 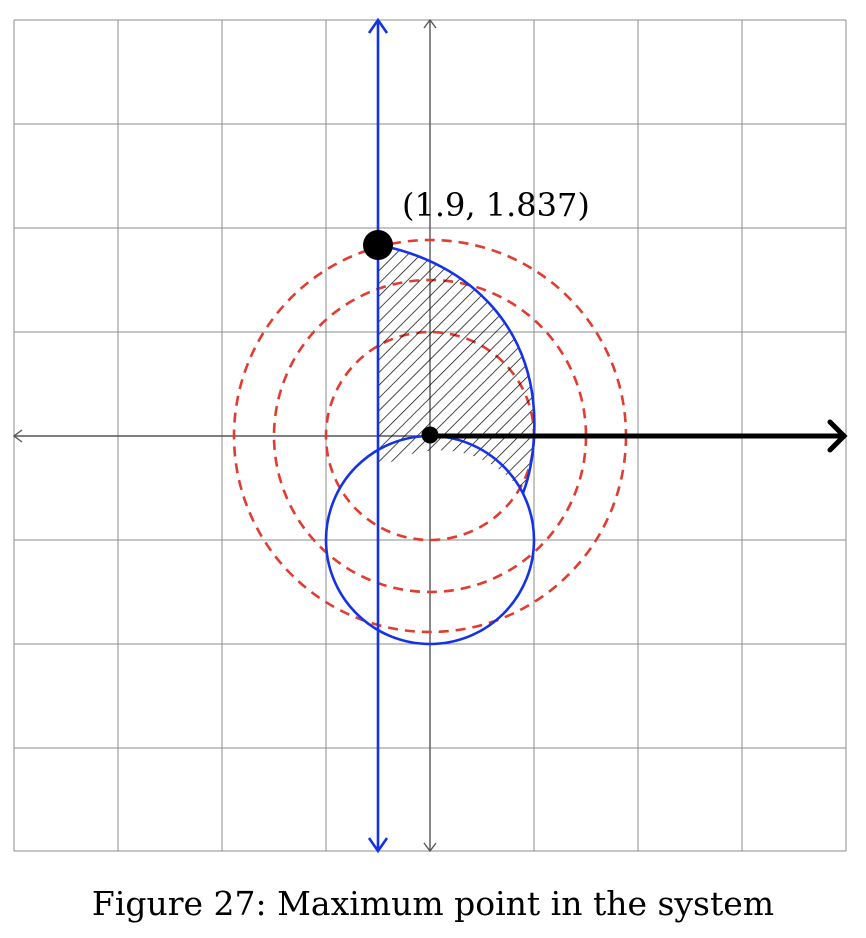 I want to click on vertical-line-arrow-top, so click(x=378, y=25).